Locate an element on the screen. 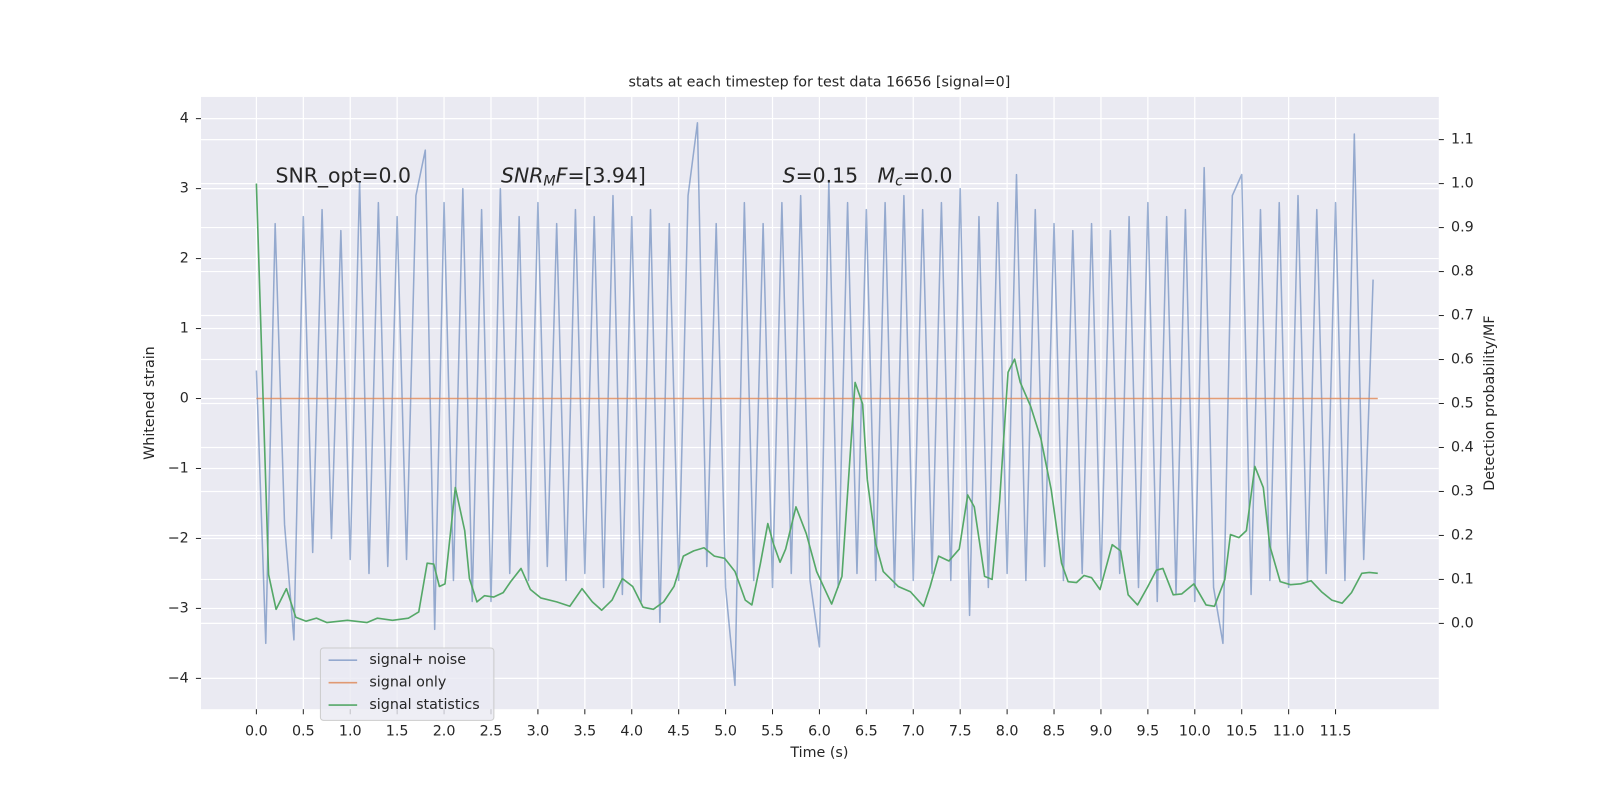  x-tick-label: 6.0 is located at coordinates (819, 732).